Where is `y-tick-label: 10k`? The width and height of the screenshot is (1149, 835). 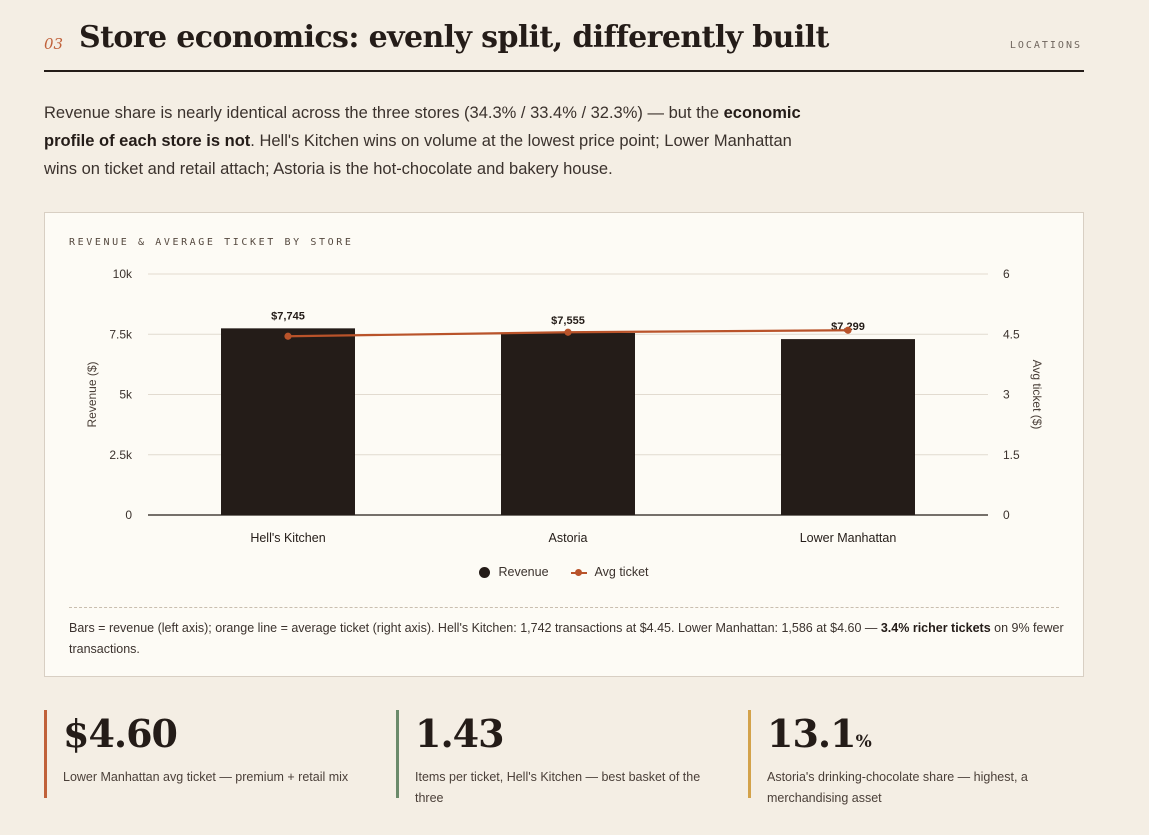 y-tick-label: 10k is located at coordinates (123, 274).